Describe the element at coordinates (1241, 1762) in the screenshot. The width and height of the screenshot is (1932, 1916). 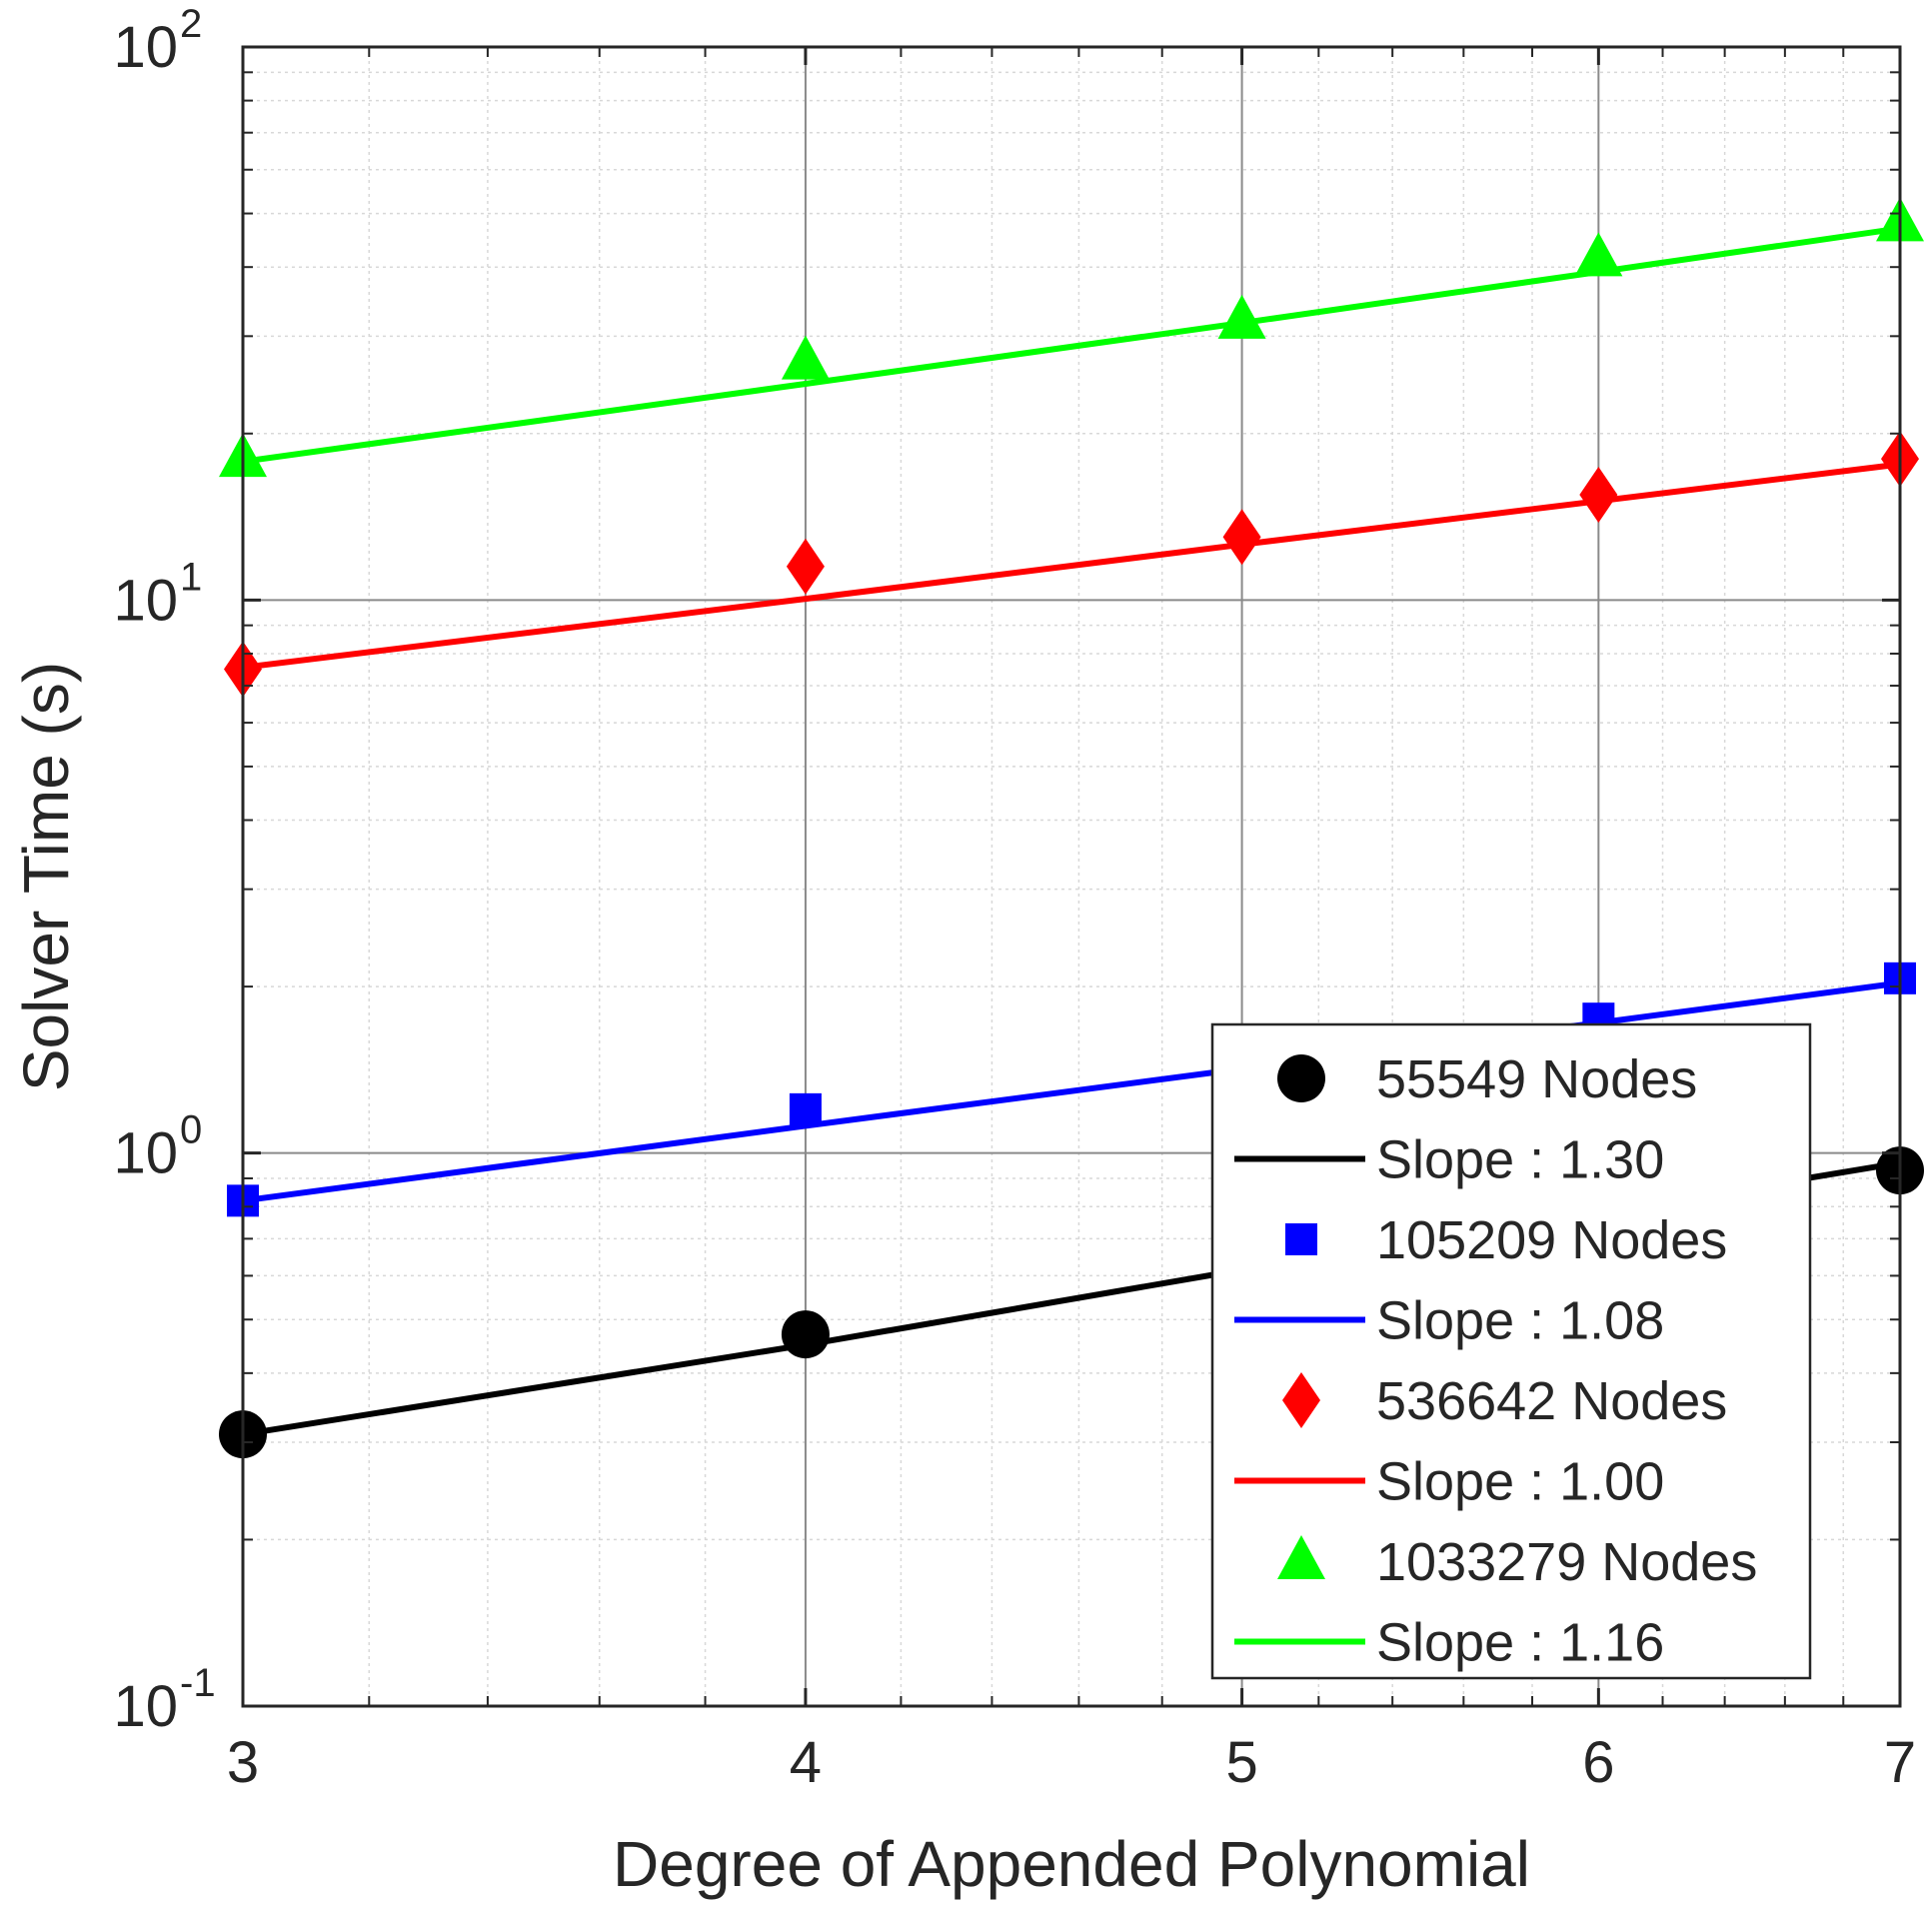
I see `x-tick-label: 5` at that location.